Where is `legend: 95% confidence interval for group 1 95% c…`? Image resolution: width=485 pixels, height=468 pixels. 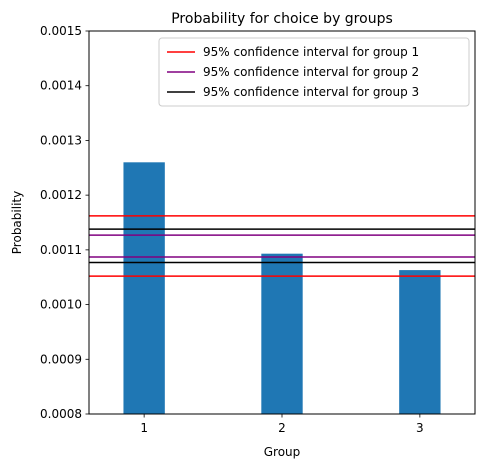
legend: 95% confidence interval for group 1 95% c… is located at coordinates (314, 72).